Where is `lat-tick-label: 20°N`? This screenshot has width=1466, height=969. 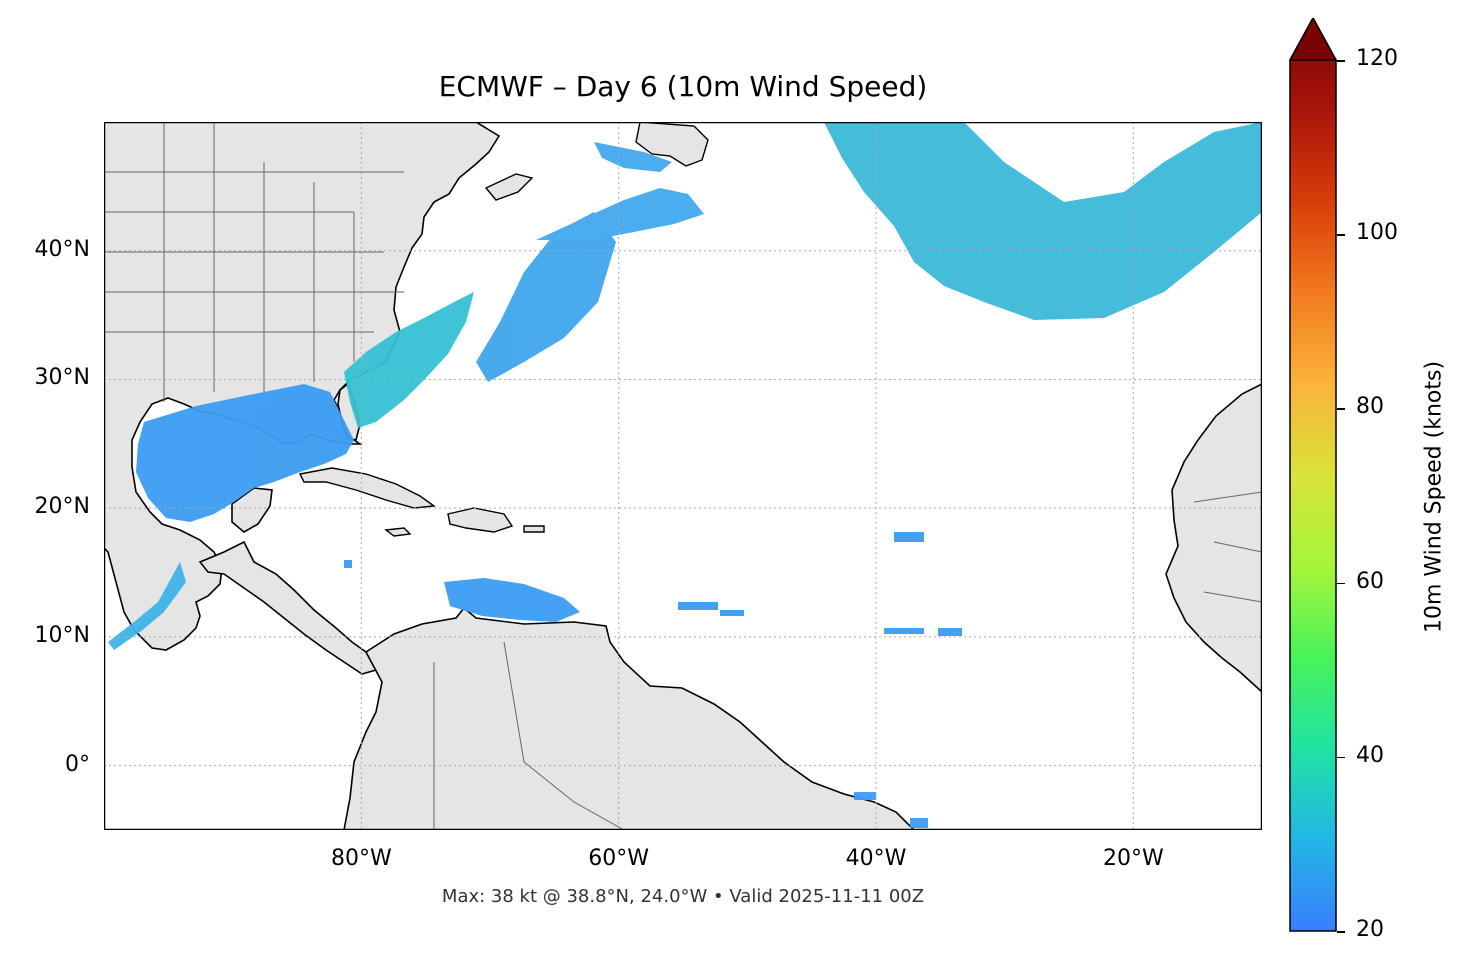 lat-tick-label: 20°N is located at coordinates (62, 507).